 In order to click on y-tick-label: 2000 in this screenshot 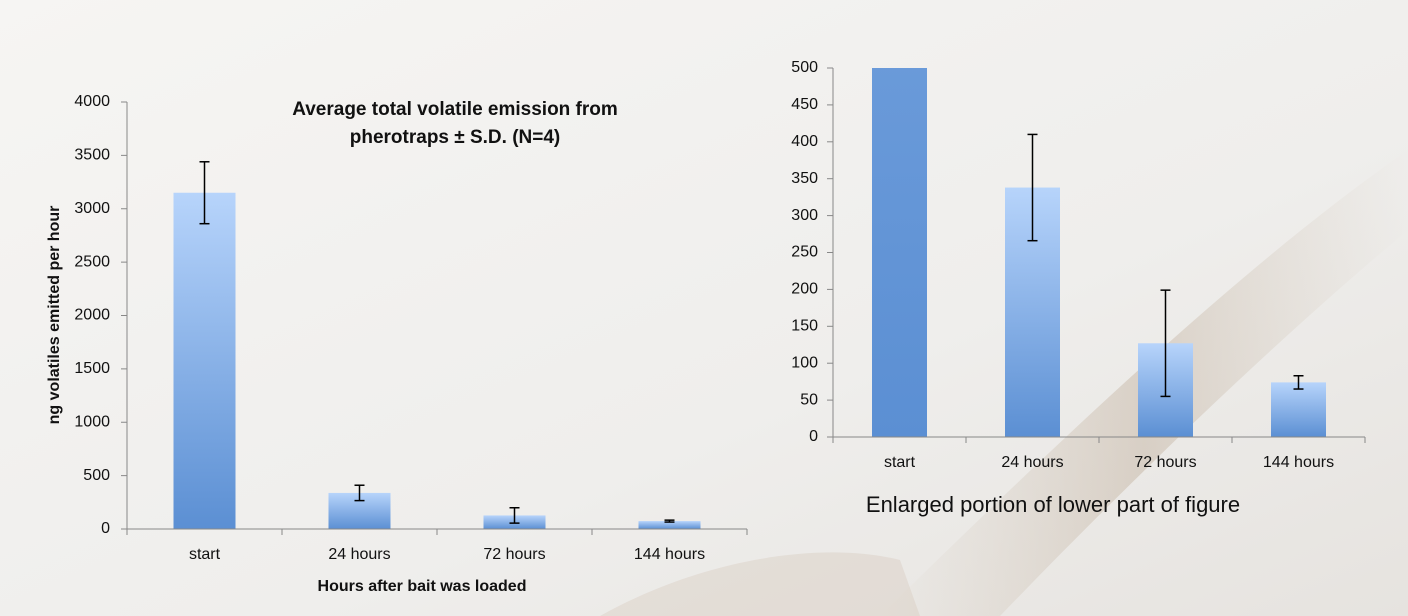, I will do `click(92, 315)`.